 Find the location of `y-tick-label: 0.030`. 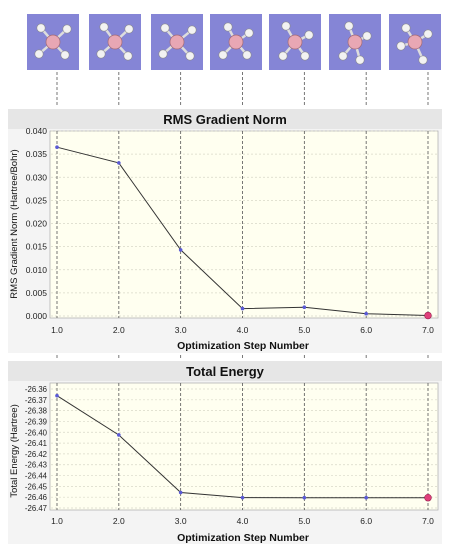

y-tick-label: 0.030 is located at coordinates (37, 177).